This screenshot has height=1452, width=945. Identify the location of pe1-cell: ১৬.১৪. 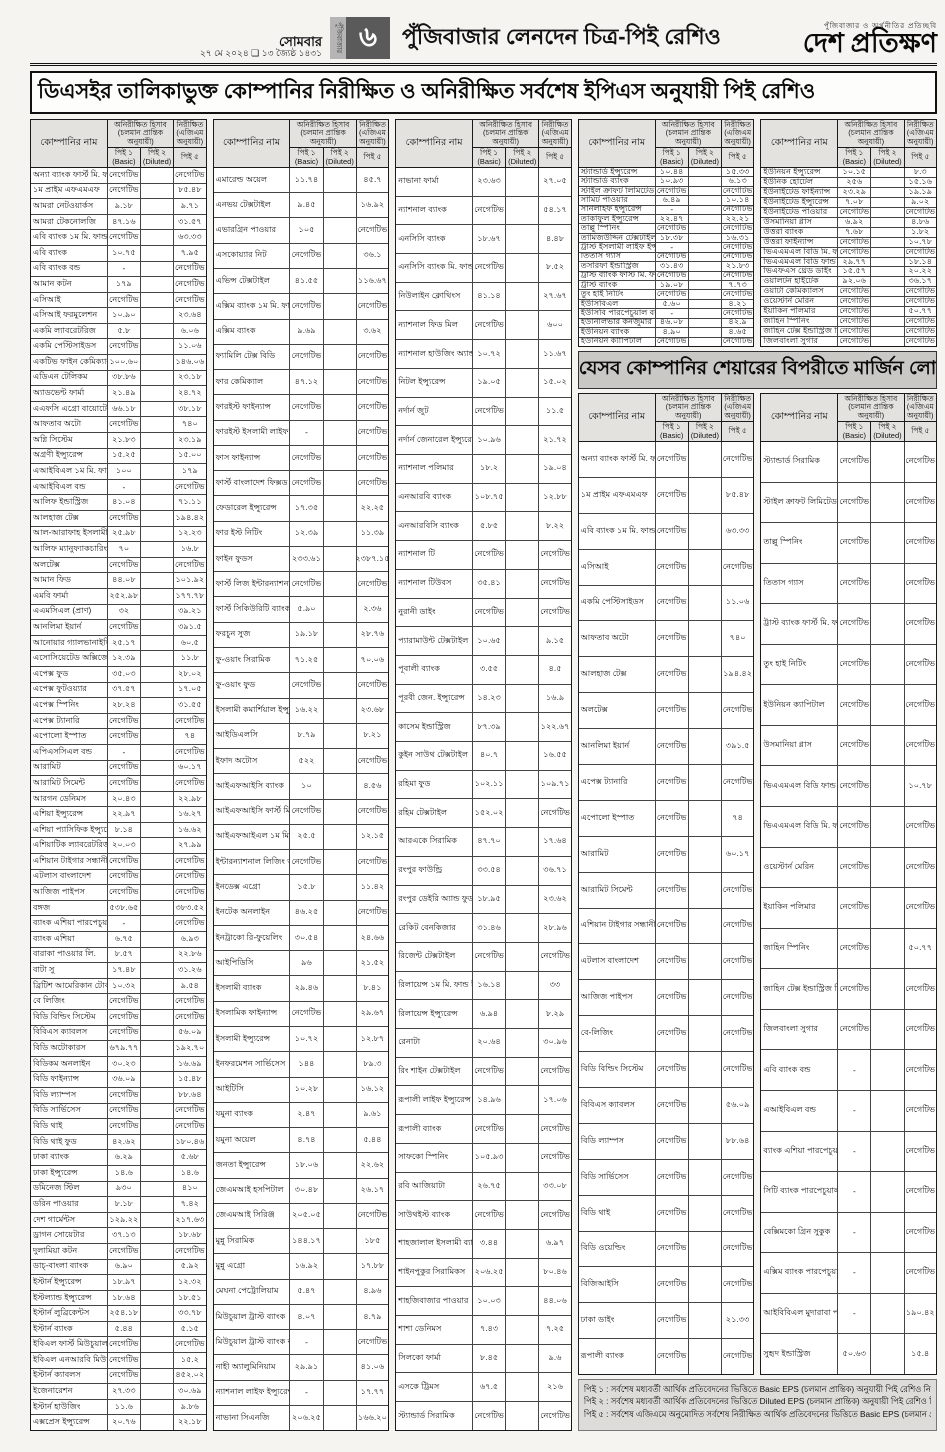
(490, 985).